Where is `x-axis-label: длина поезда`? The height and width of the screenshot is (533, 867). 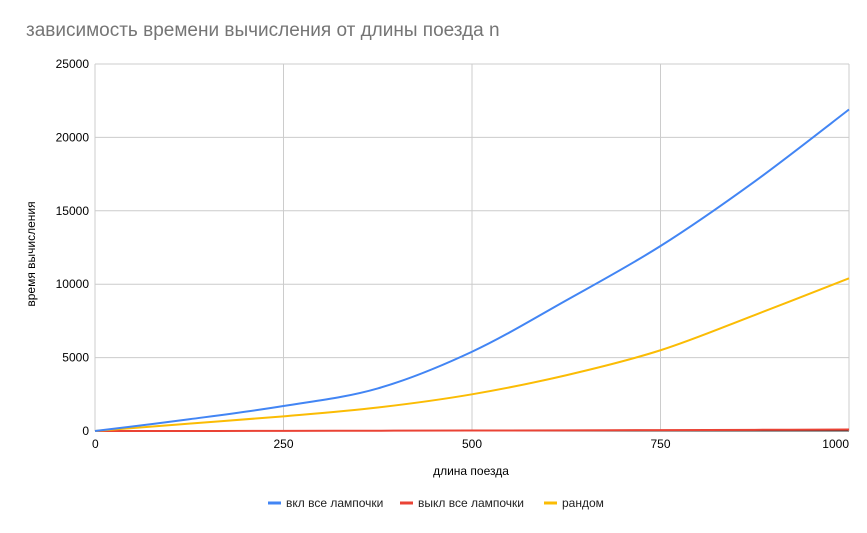 x-axis-label: длина поезда is located at coordinates (471, 471).